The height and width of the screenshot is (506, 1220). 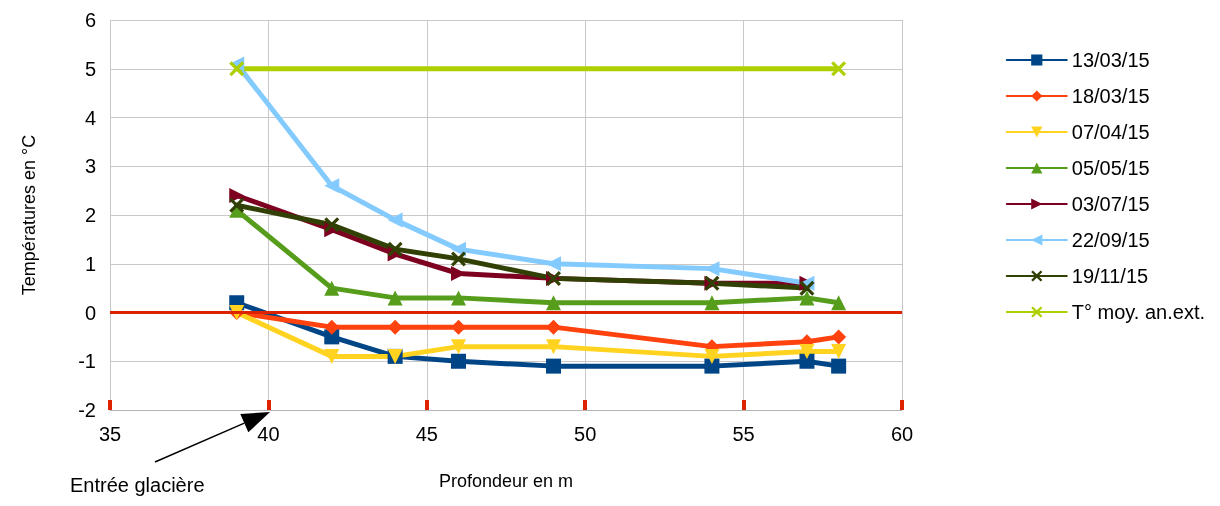 What do you see at coordinates (743, 434) in the screenshot?
I see `x-tick-label: 55` at bounding box center [743, 434].